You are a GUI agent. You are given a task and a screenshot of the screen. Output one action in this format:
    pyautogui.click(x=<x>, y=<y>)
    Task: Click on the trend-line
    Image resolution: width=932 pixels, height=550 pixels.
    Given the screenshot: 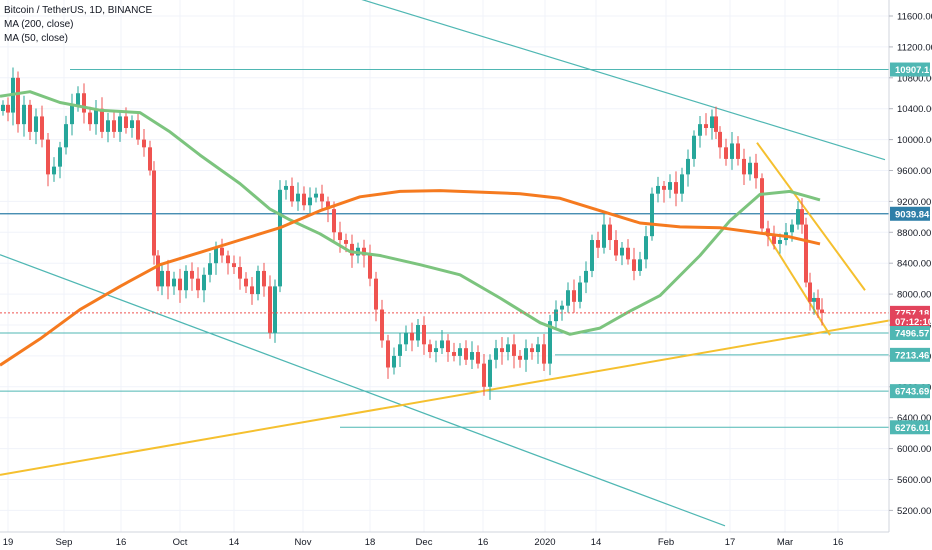 What is the action you would take?
    pyautogui.click(x=811, y=216)
    